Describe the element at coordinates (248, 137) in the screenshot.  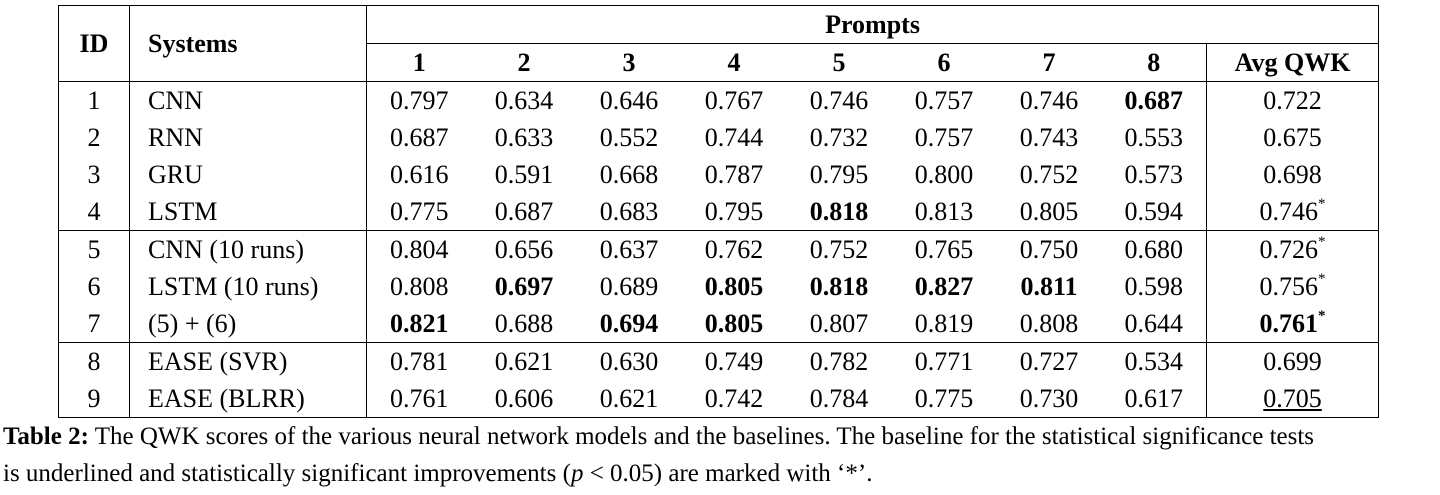
I see `system-cell: RNN` at that location.